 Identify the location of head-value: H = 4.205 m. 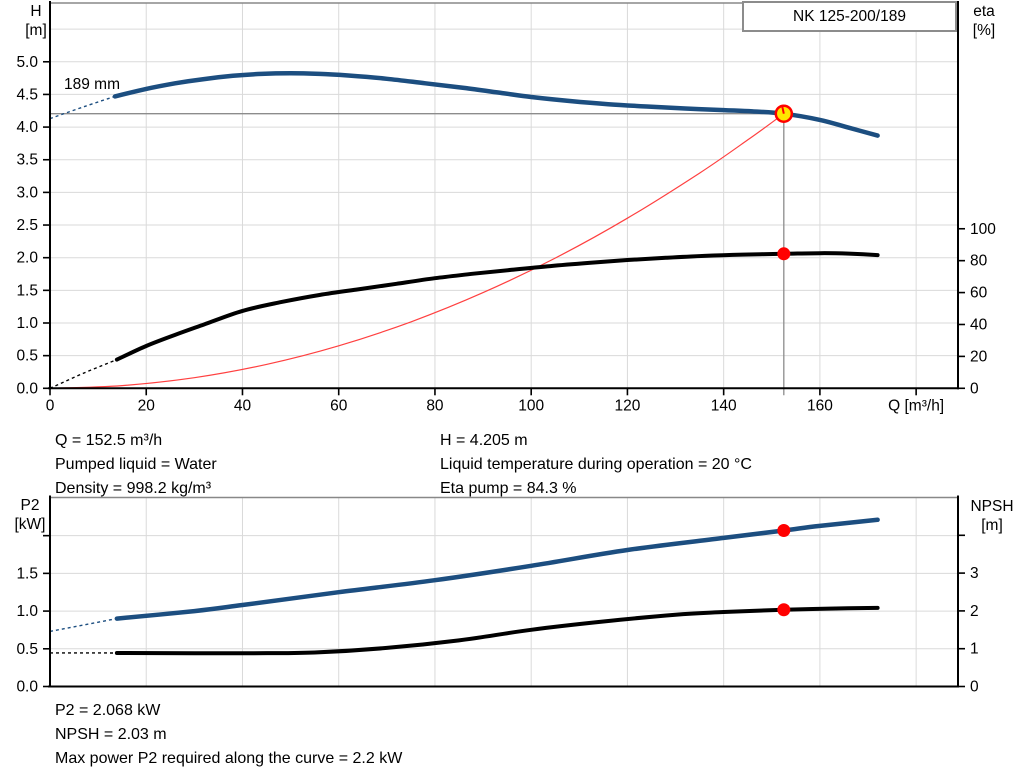
(484, 440).